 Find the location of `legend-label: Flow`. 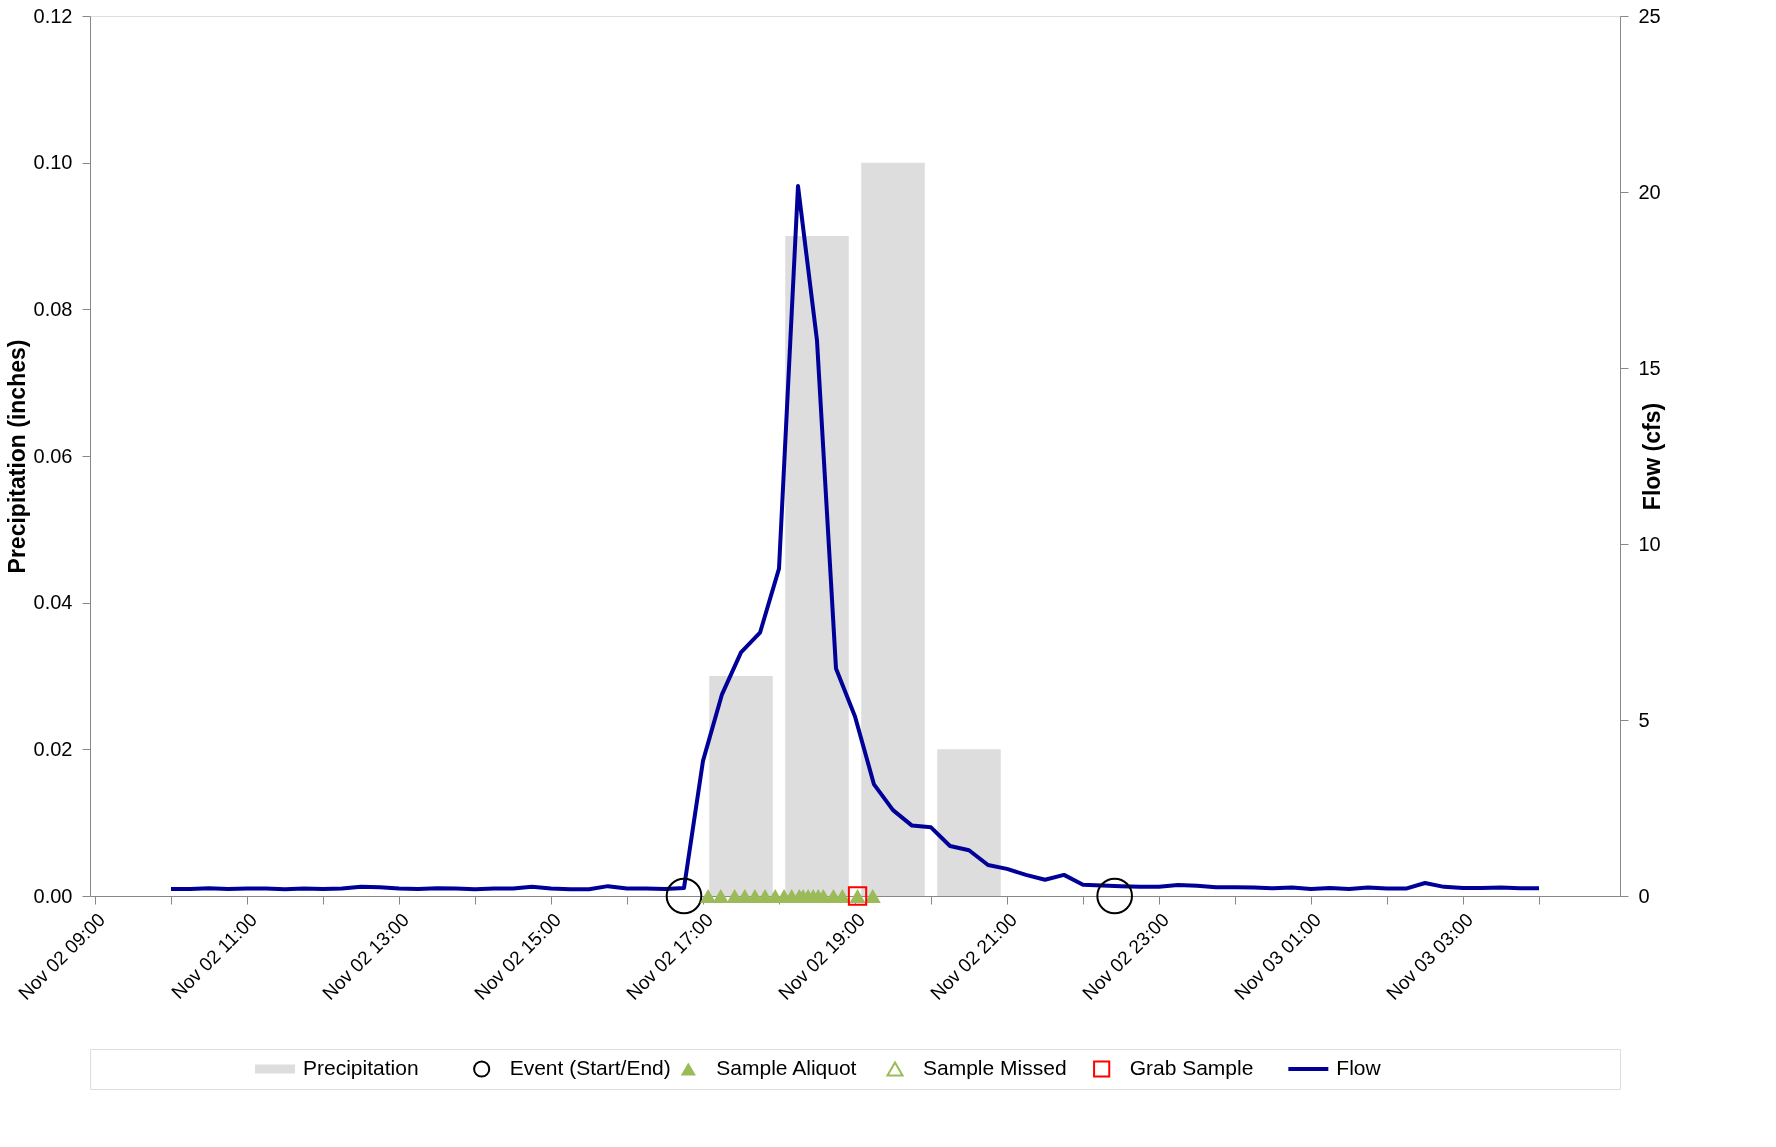

legend-label: Flow is located at coordinates (1359, 1067).